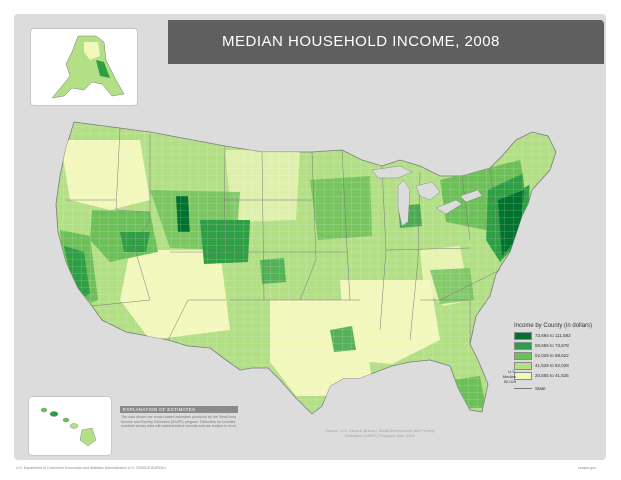 This screenshot has width=621, height=480. I want to click on legend-label: 58,655 to 73,678, so click(552, 345).